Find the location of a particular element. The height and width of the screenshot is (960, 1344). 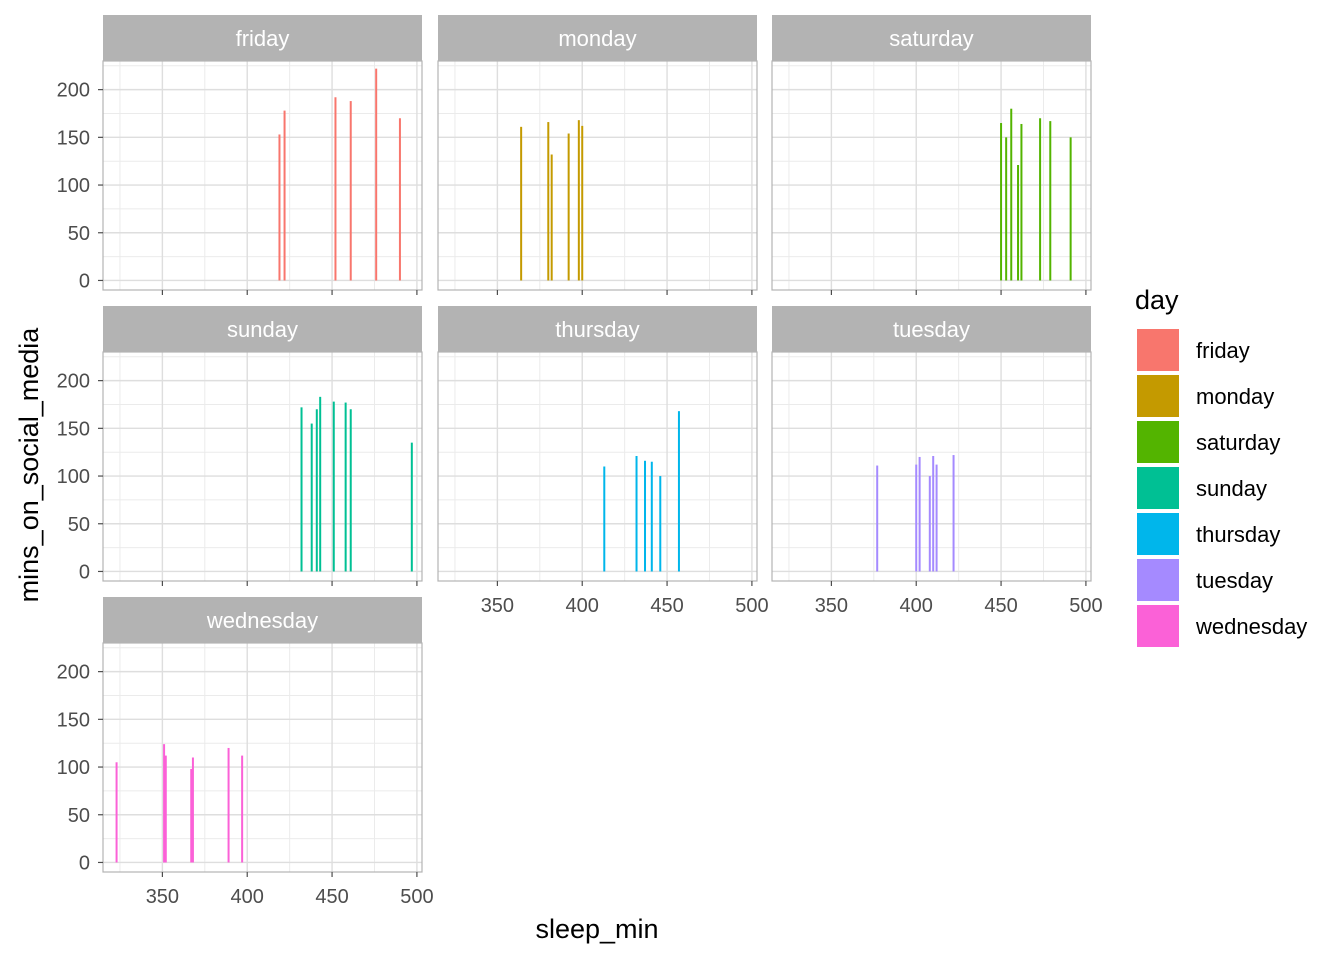

facet-panel-thursday: thursday 350 400 450 500 is located at coordinates (603, 461).